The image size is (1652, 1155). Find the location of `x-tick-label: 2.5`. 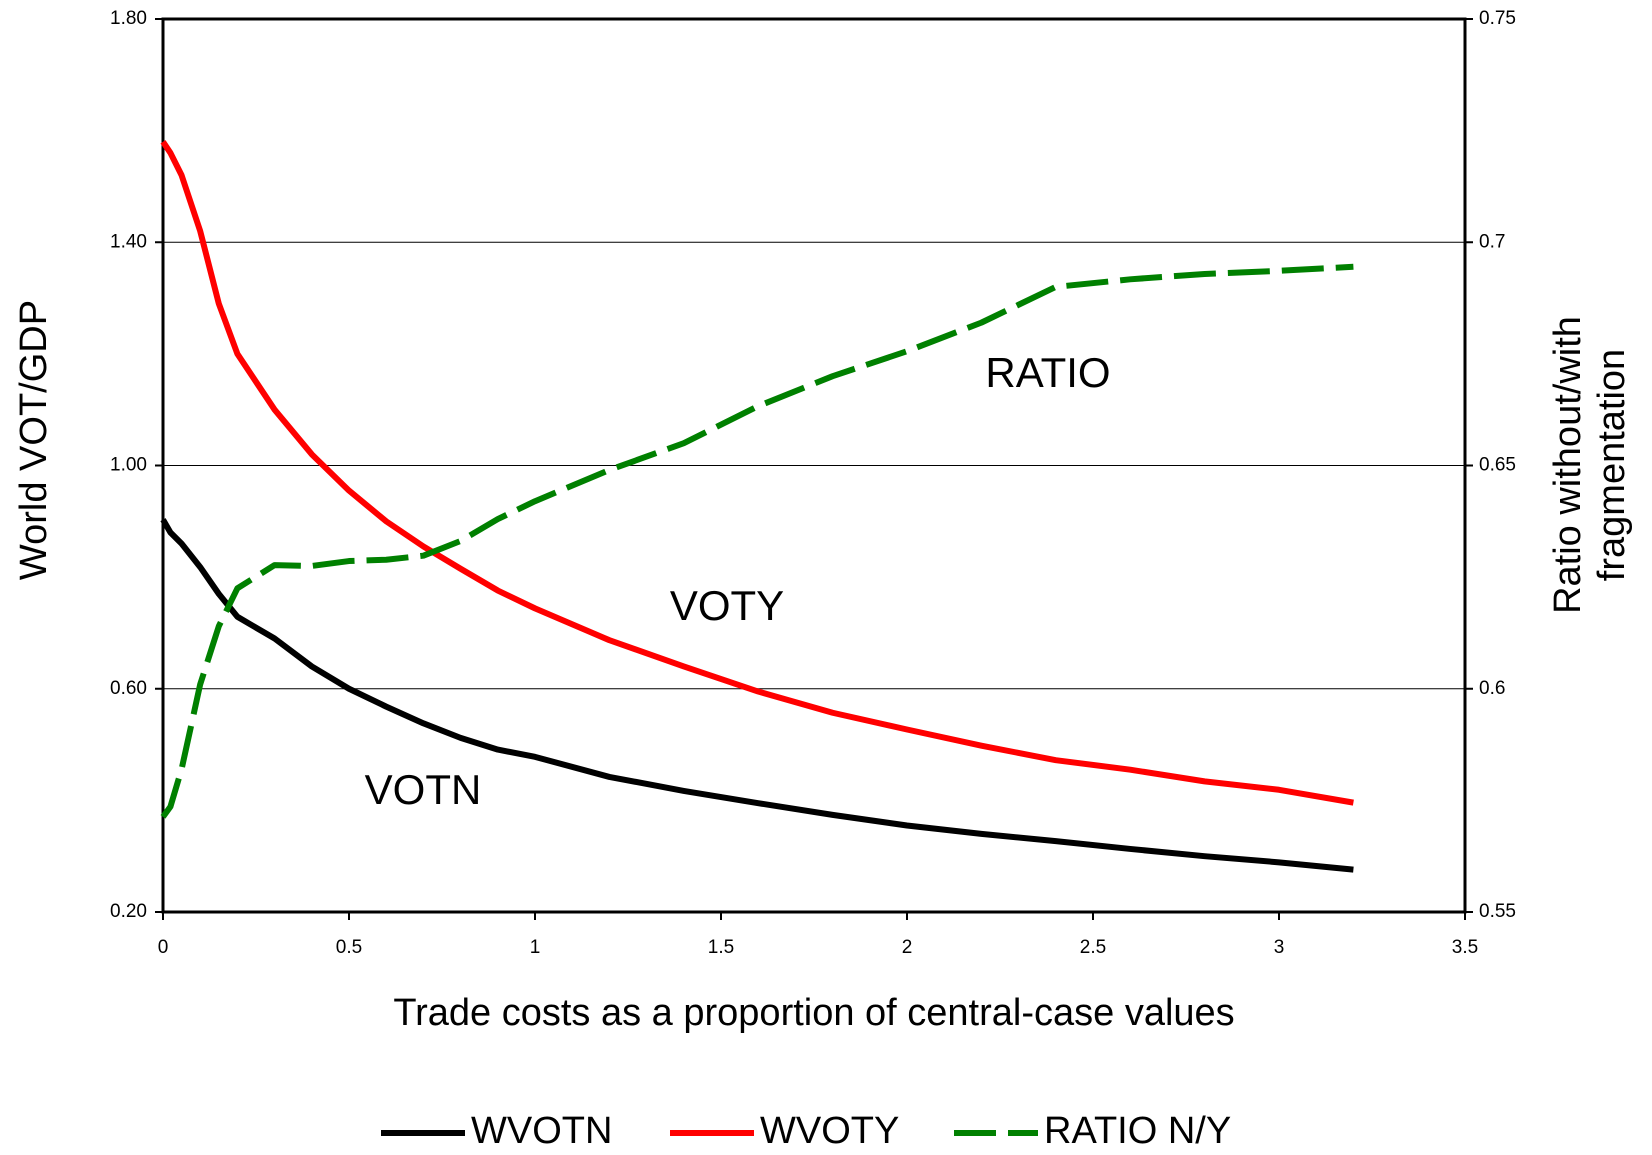

x-tick-label: 2.5 is located at coordinates (1093, 947).